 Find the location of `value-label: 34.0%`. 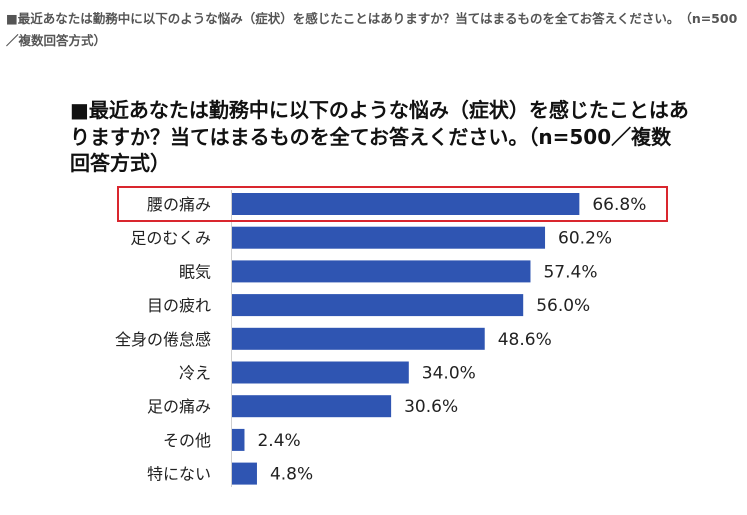

value-label: 34.0% is located at coordinates (449, 374).